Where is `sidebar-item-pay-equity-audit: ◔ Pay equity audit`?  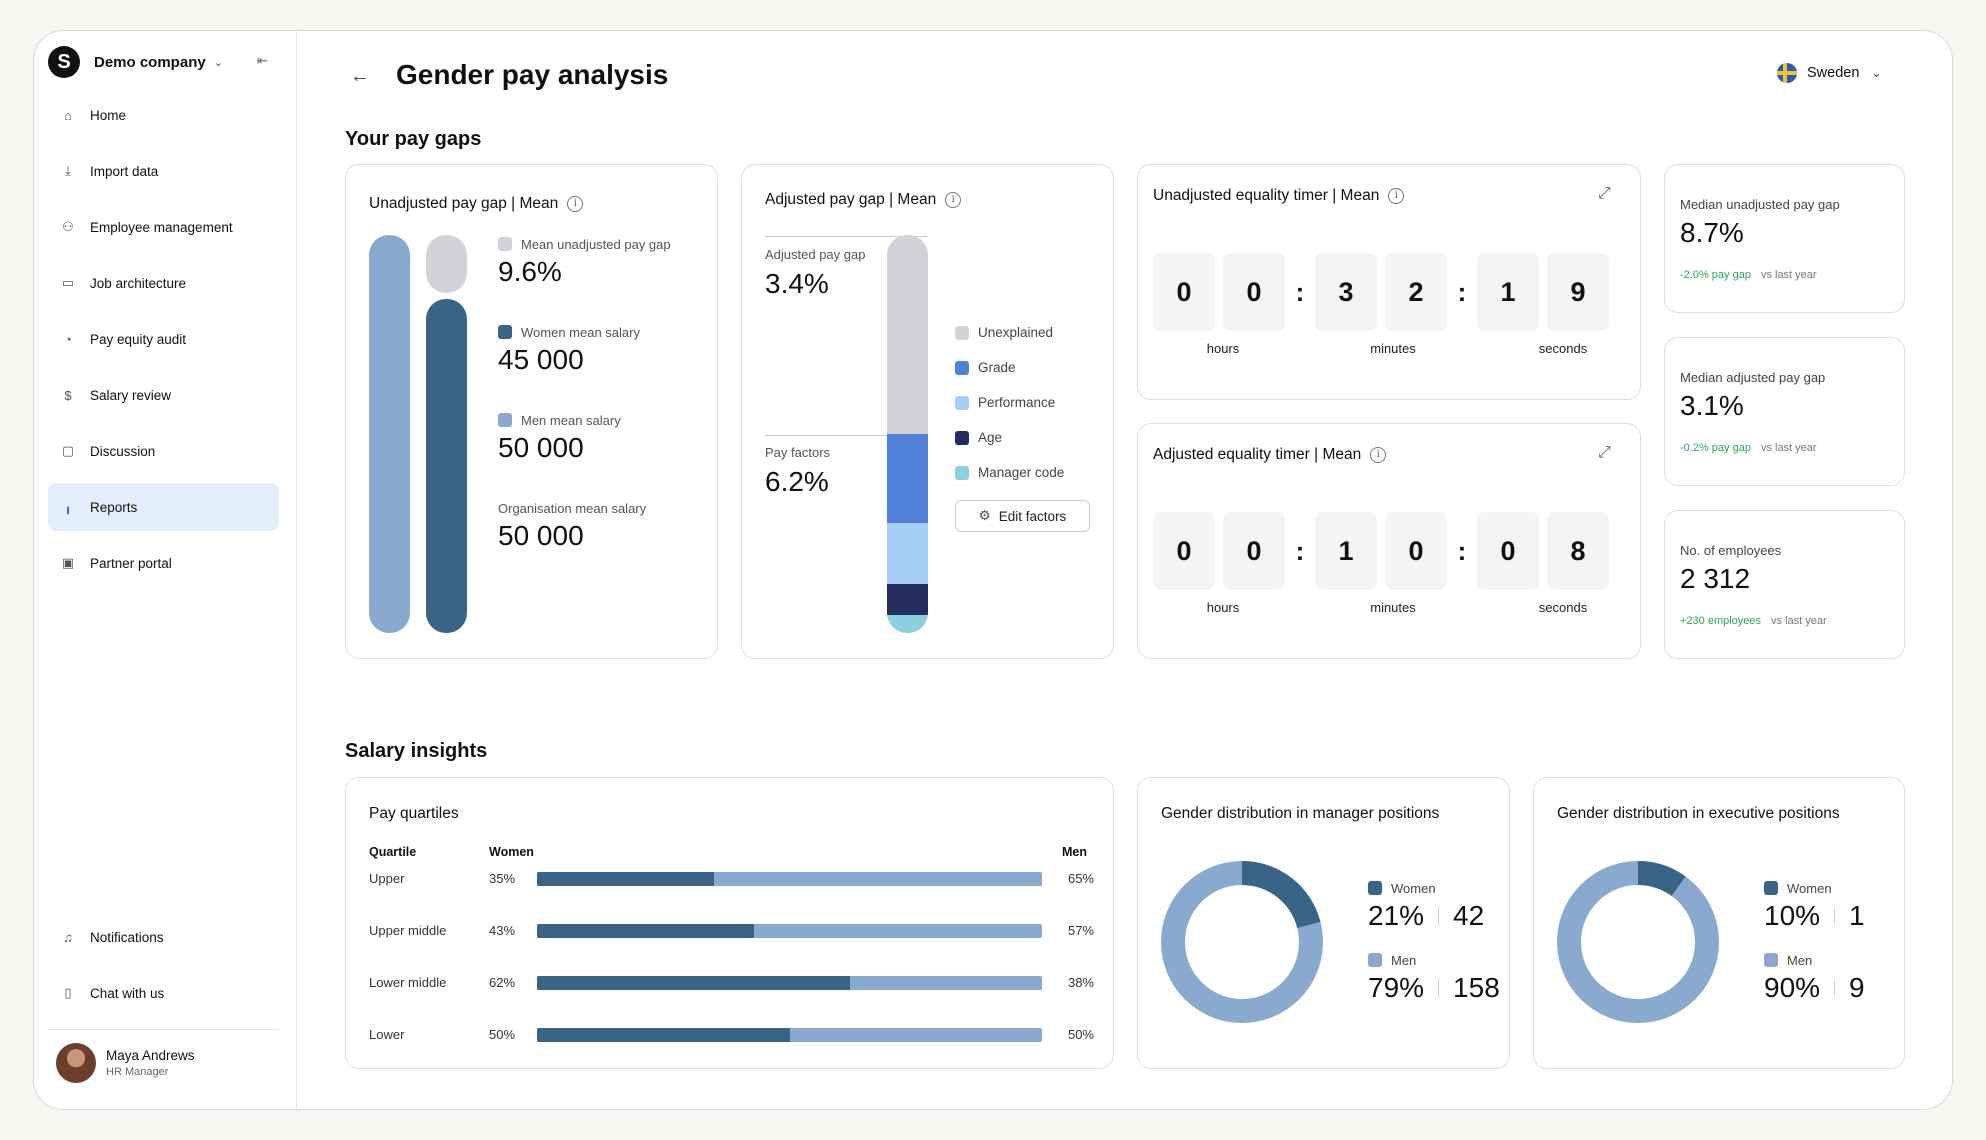 sidebar-item-pay-equity-audit: ◔ Pay equity audit is located at coordinates (163, 339).